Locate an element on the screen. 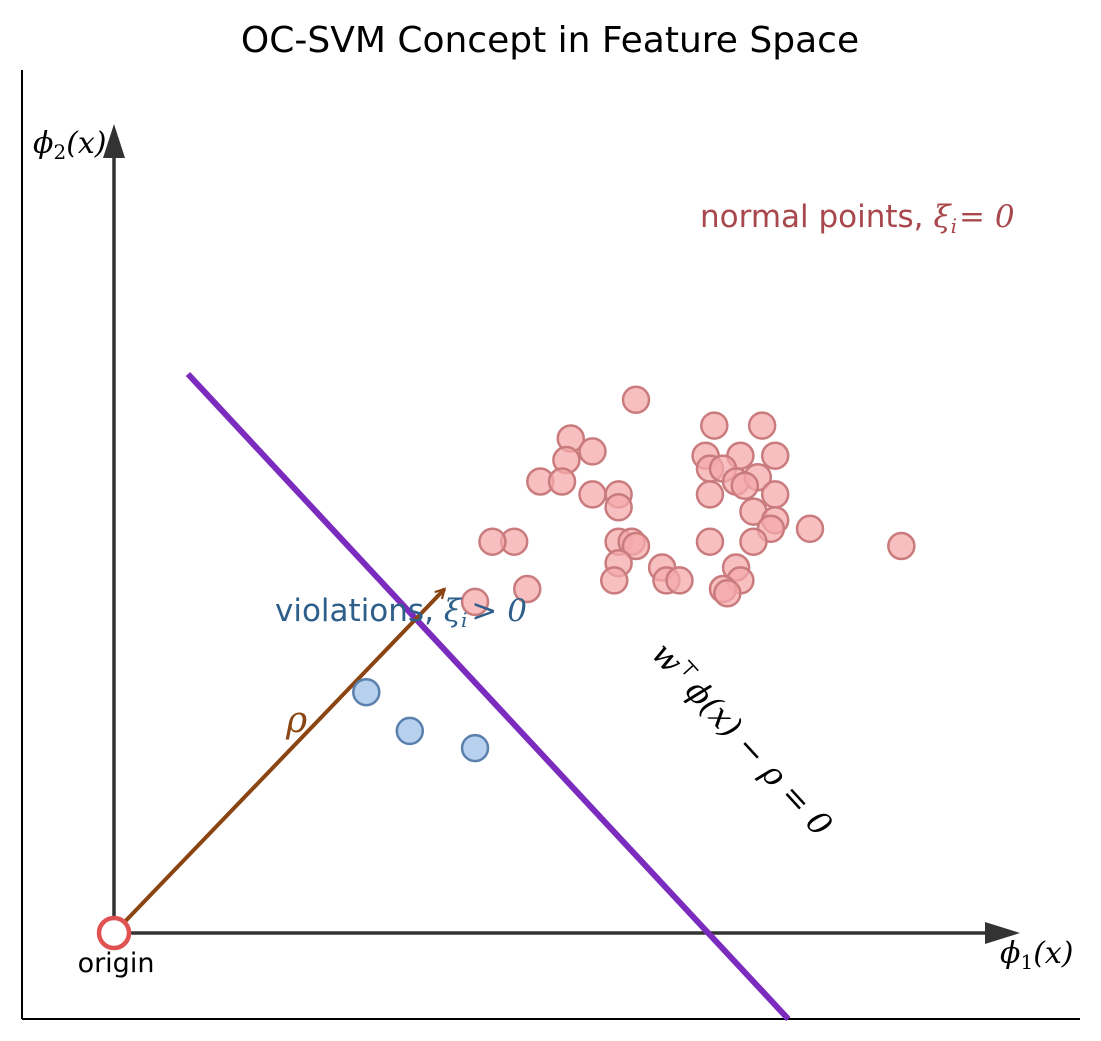  violation-points-group is located at coordinates (421, 720).